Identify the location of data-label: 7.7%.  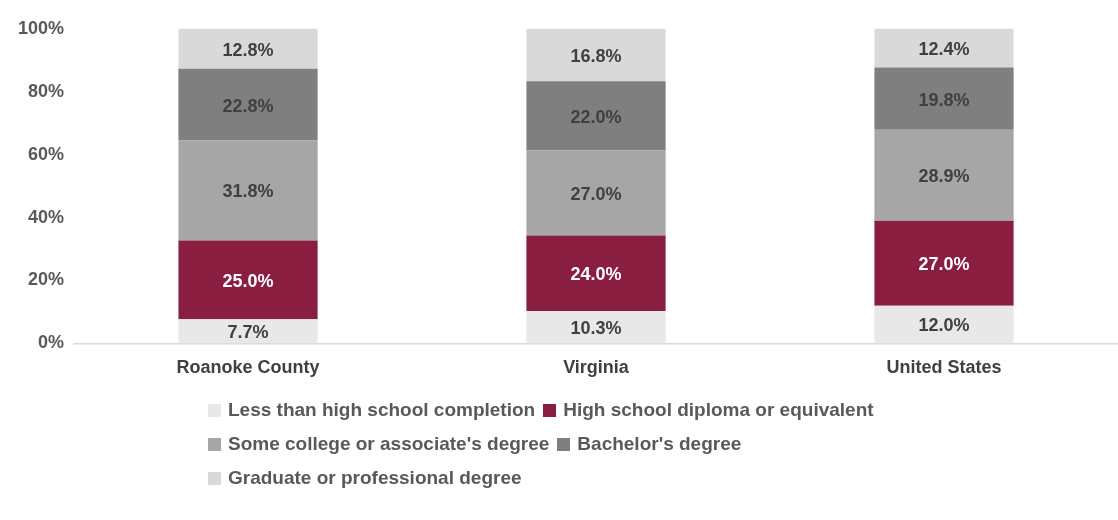
(248, 332).